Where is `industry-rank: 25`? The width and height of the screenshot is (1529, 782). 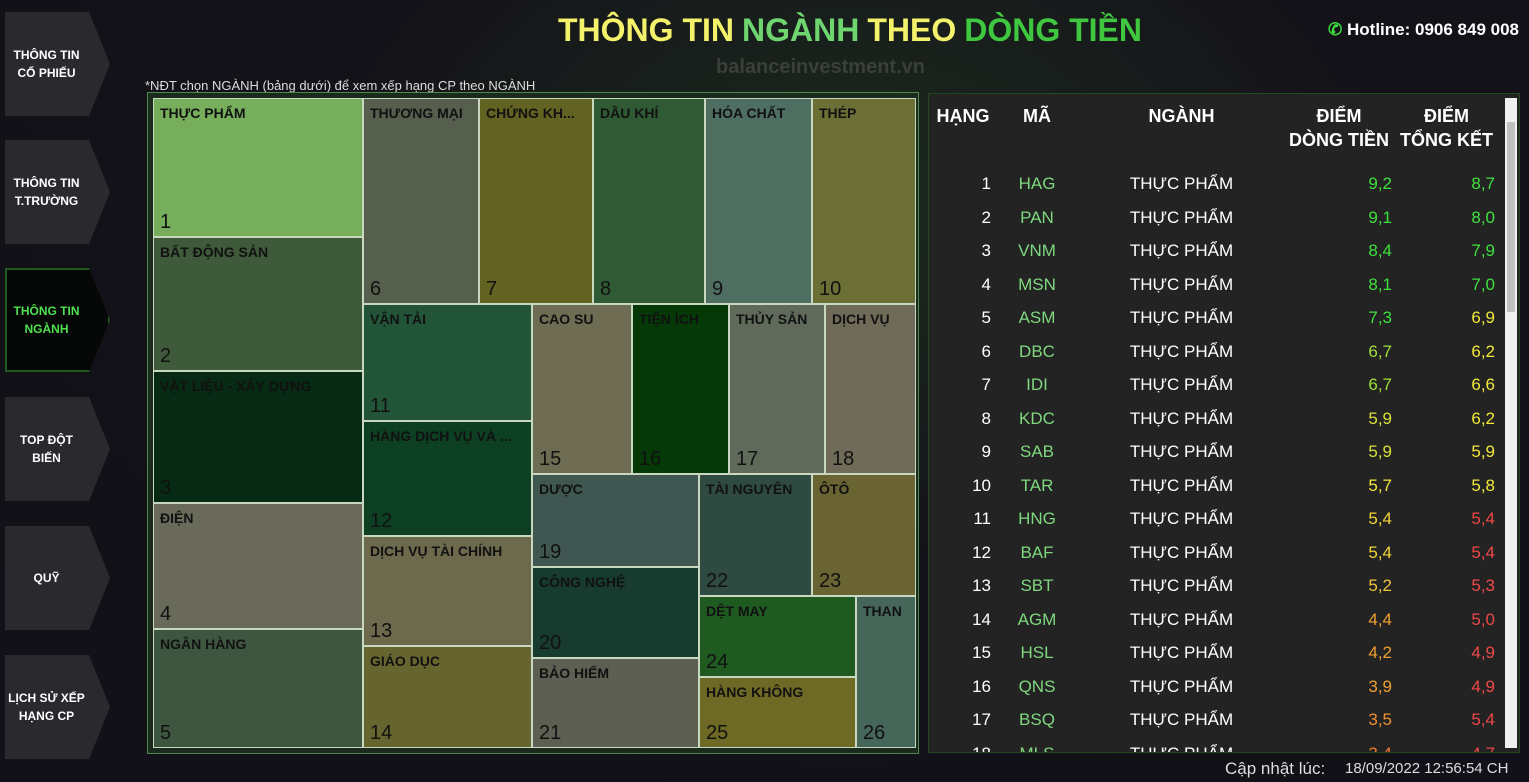 industry-rank: 25 is located at coordinates (717, 733).